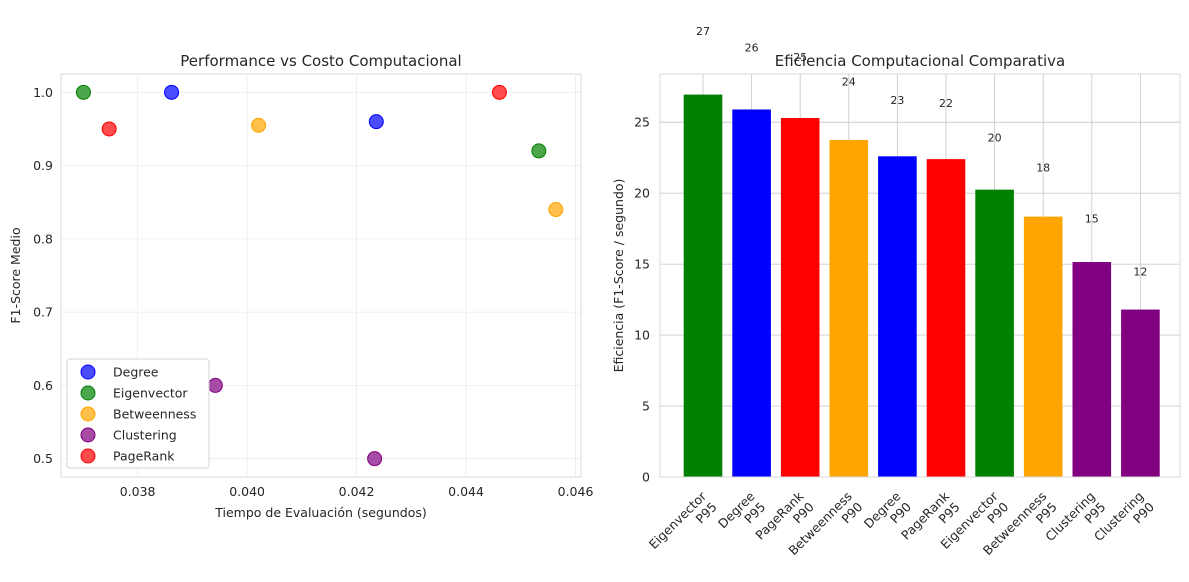 The width and height of the screenshot is (1189, 582). What do you see at coordinates (150, 393) in the screenshot?
I see `legend-label-eigenvector: Eigenvector` at bounding box center [150, 393].